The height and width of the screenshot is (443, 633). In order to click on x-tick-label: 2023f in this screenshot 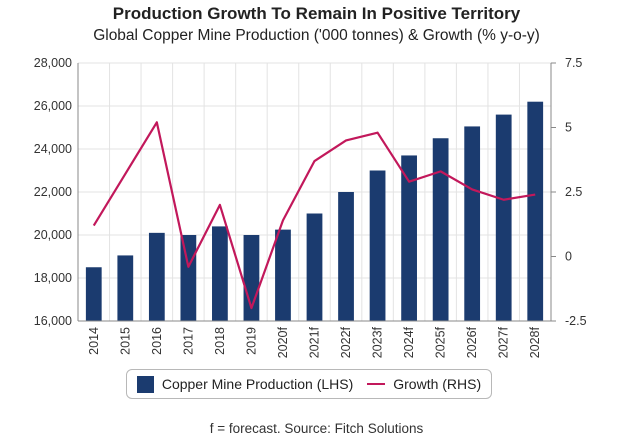, I will do `click(378, 342)`.